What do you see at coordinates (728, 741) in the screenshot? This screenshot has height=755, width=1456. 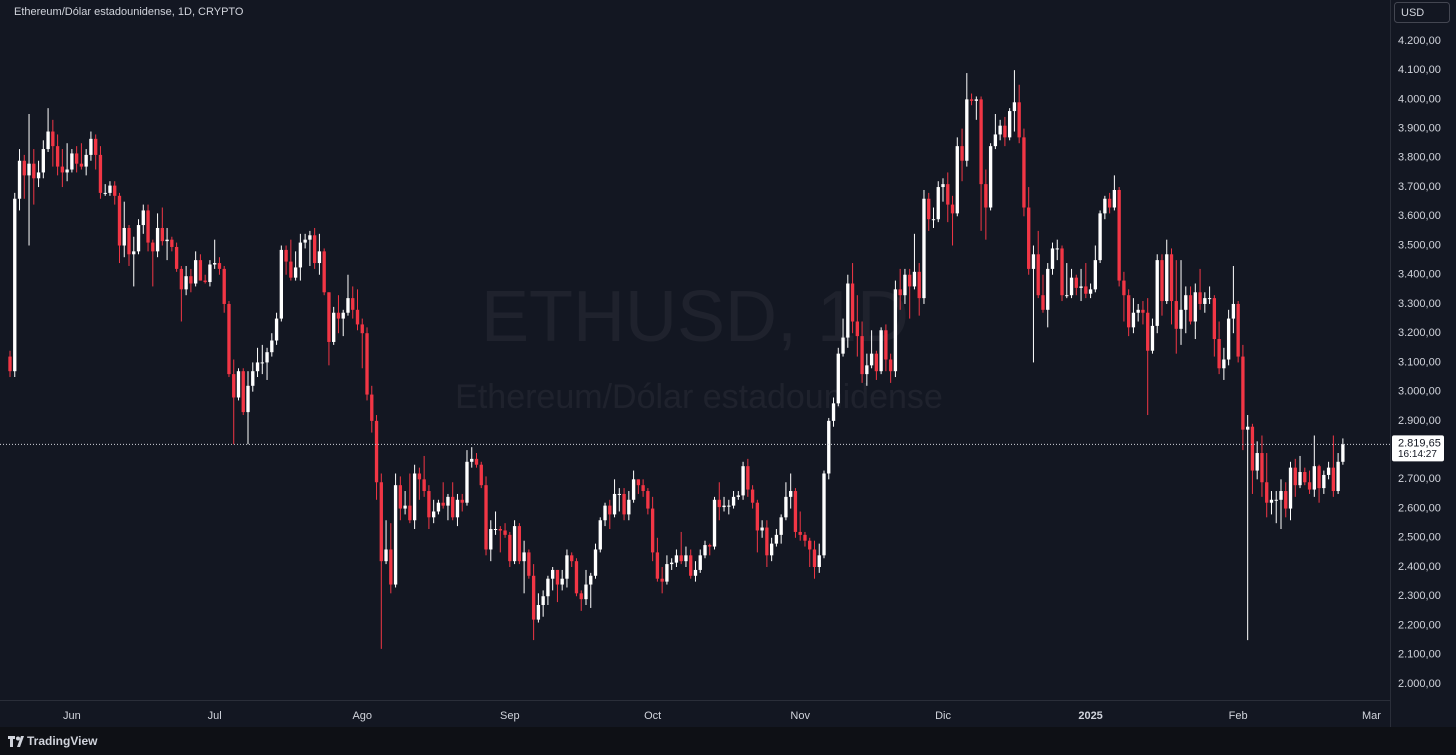 I see `footer` at bounding box center [728, 741].